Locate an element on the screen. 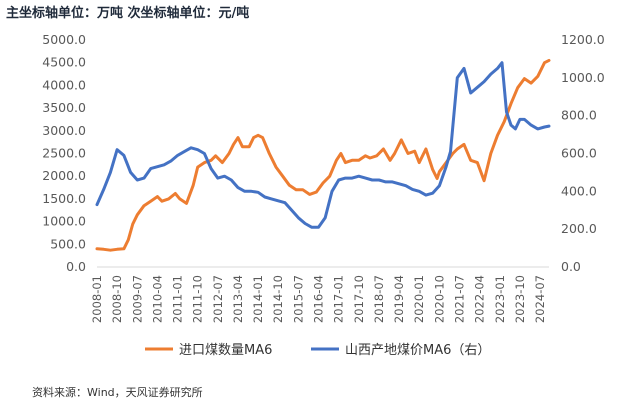 The height and width of the screenshot is (402, 625). legend: 进口煤数量MA6 山西产地煤价MA6（右） is located at coordinates (317, 350).